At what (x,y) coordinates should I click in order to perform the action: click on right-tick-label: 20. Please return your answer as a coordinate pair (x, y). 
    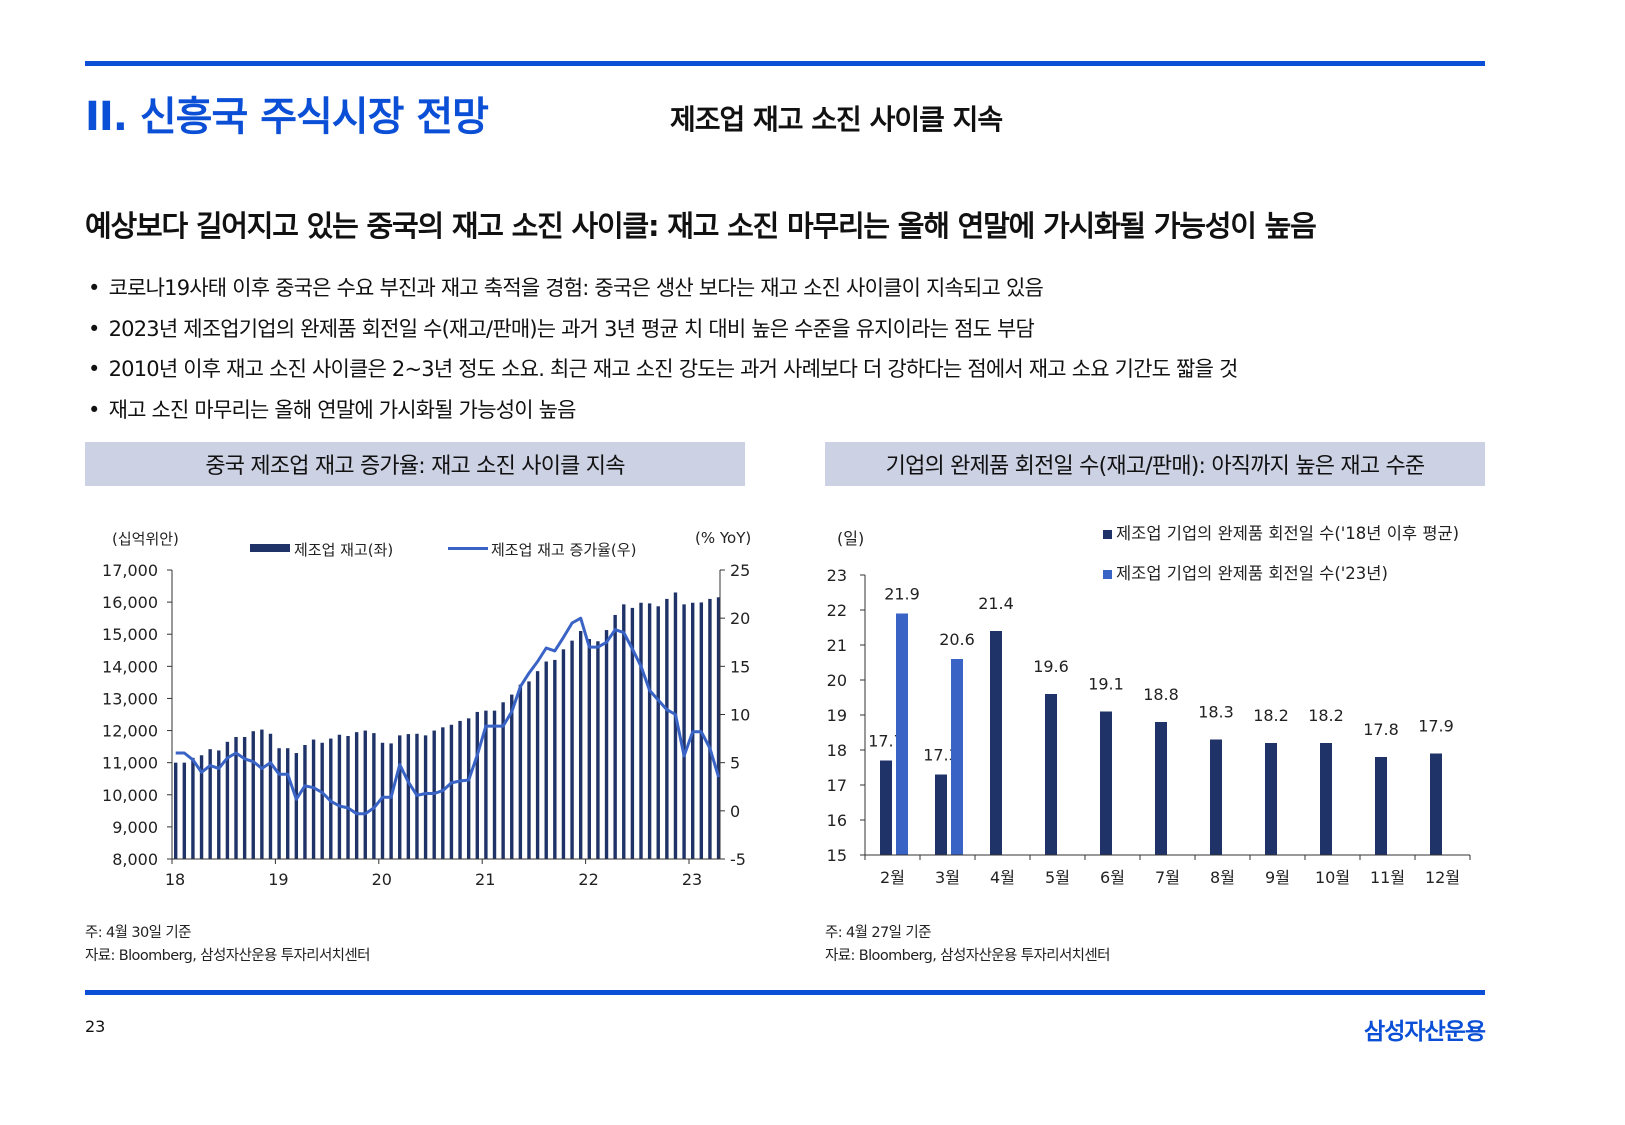
    Looking at the image, I should click on (740, 618).